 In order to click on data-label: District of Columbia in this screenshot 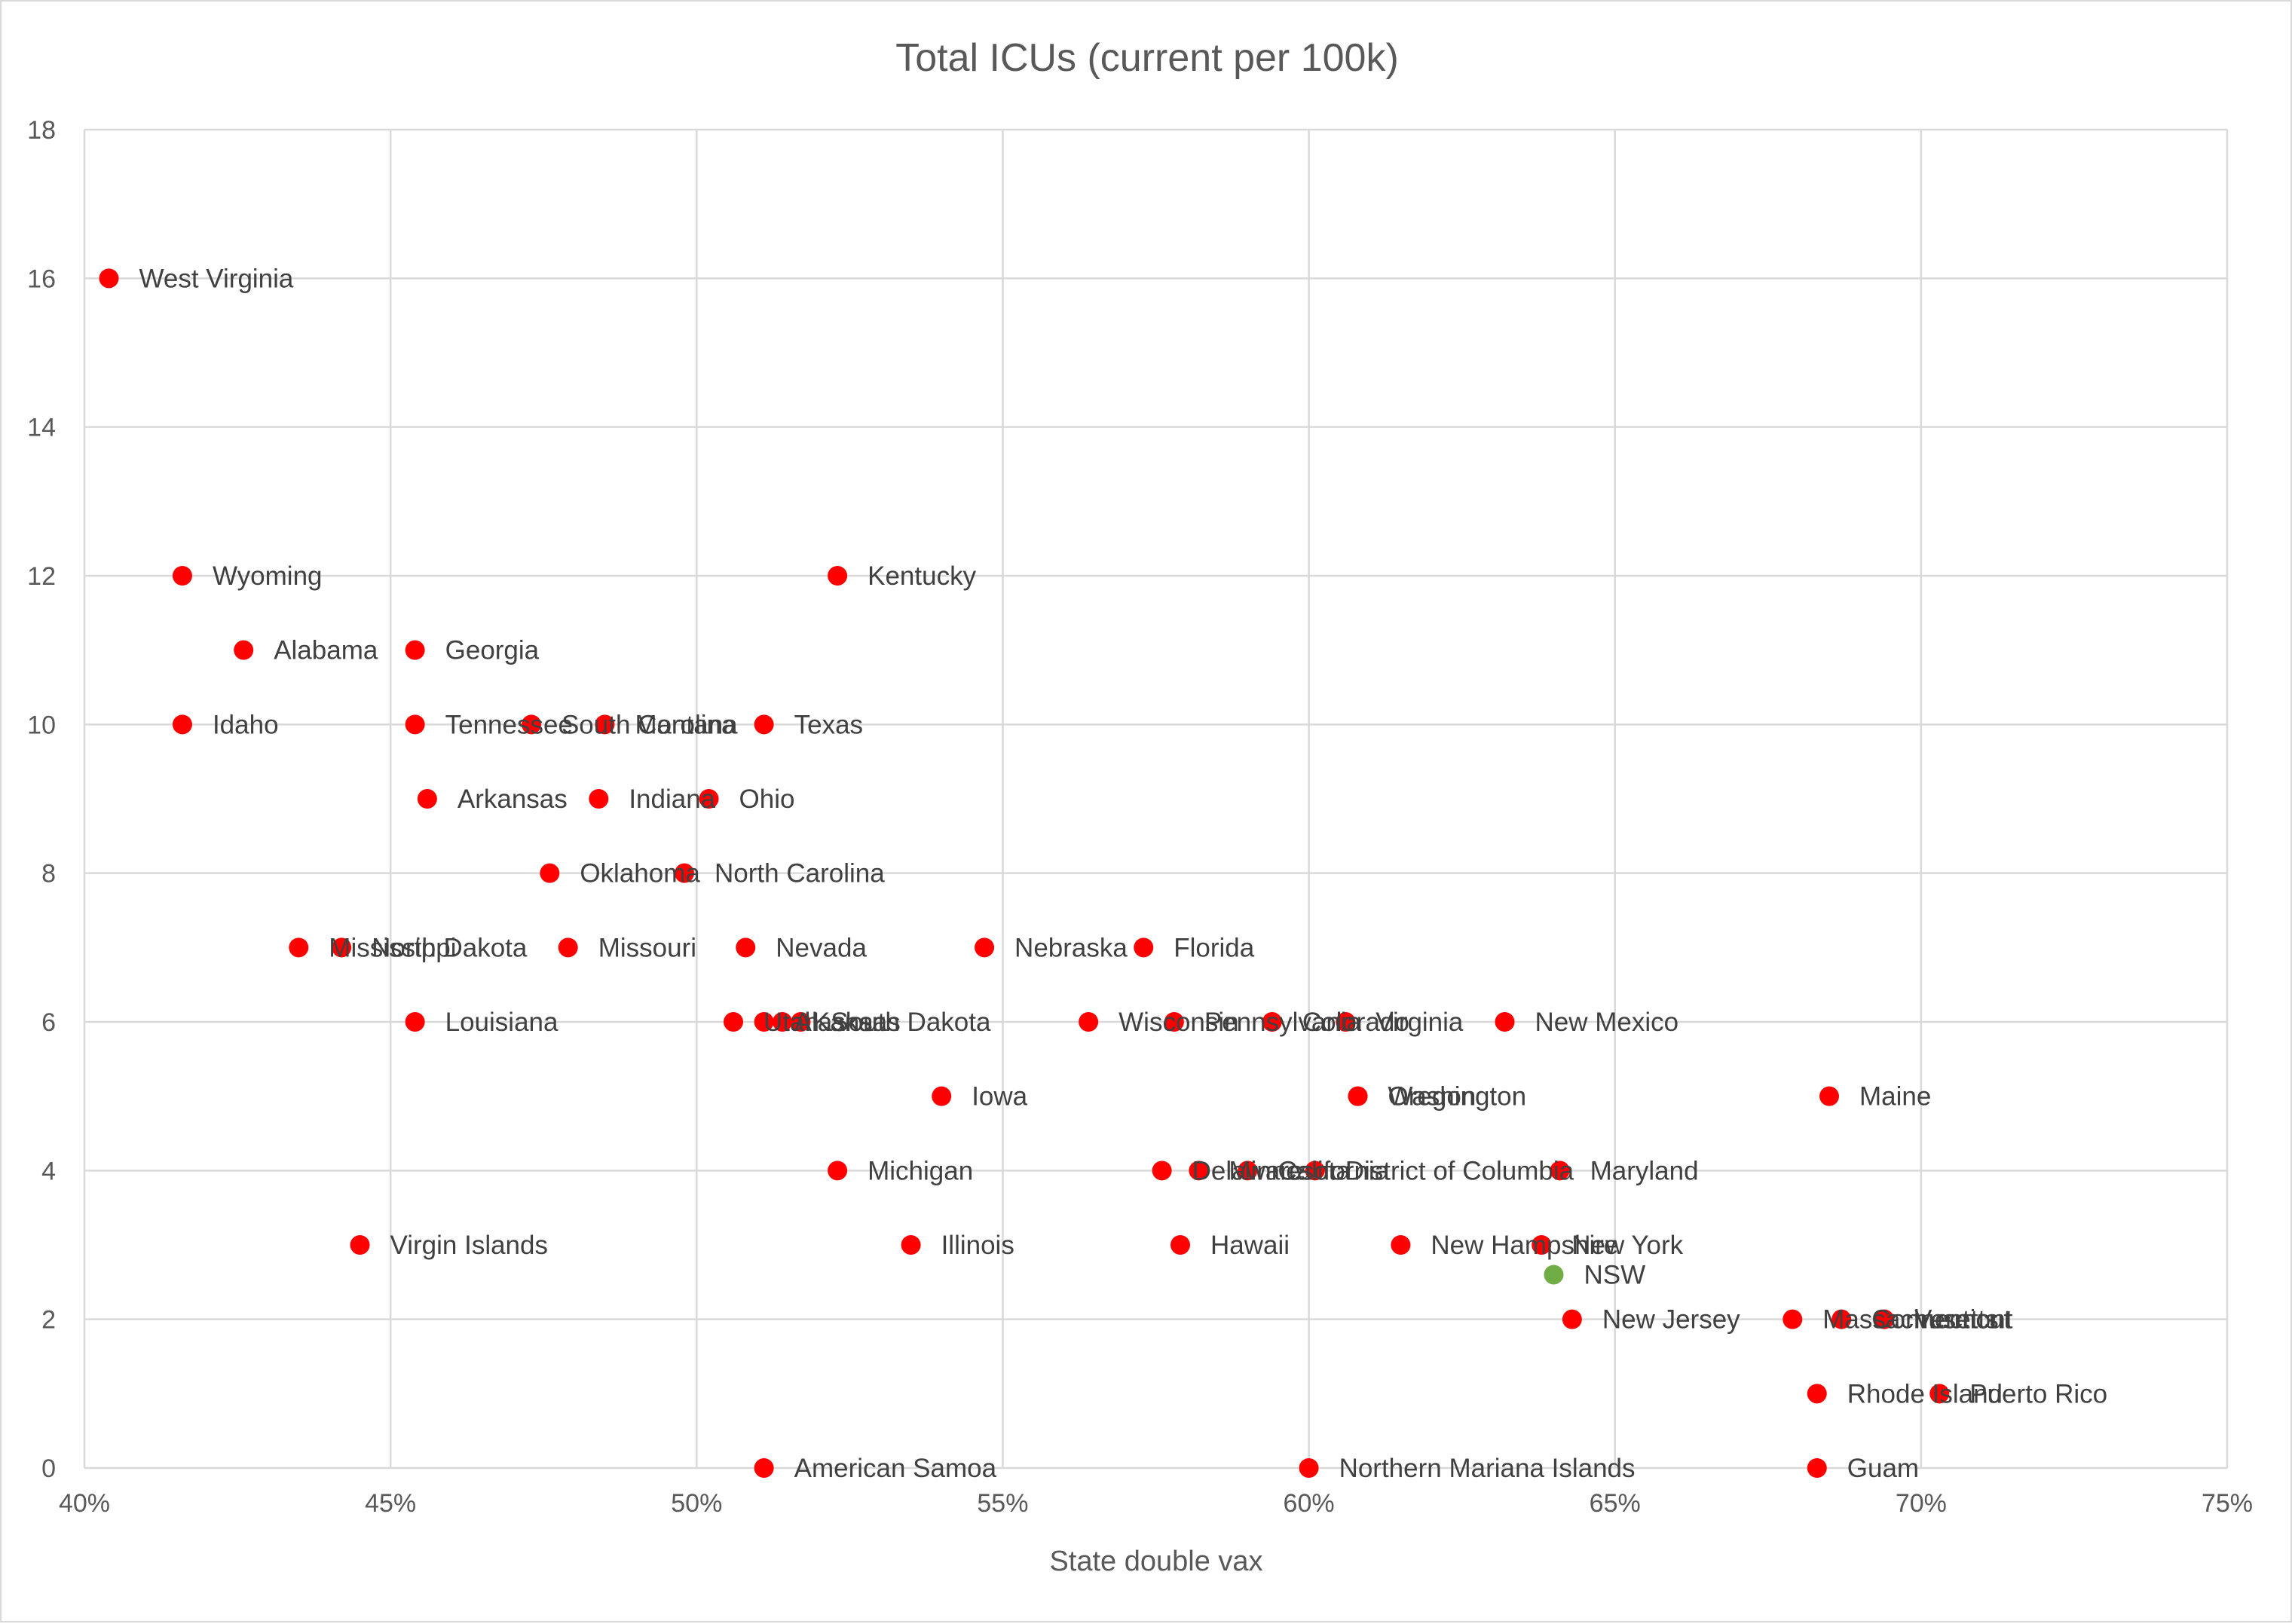, I will do `click(1459, 1170)`.